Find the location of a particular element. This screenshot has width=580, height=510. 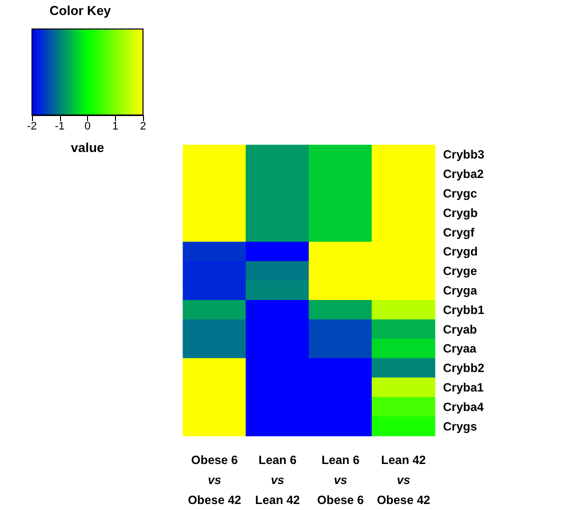

y-tick-label: Crybb2 is located at coordinates (464, 368).